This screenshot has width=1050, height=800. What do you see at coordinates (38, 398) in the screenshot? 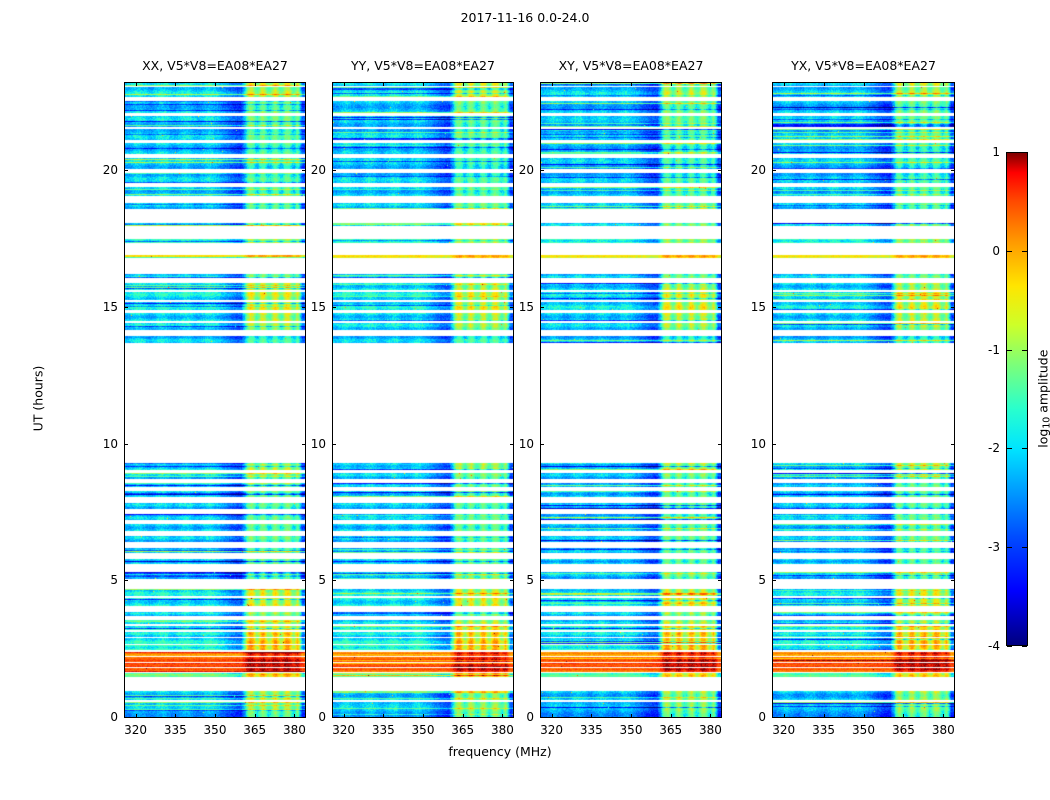
I see `y-axis-label: UT (hours)` at bounding box center [38, 398].